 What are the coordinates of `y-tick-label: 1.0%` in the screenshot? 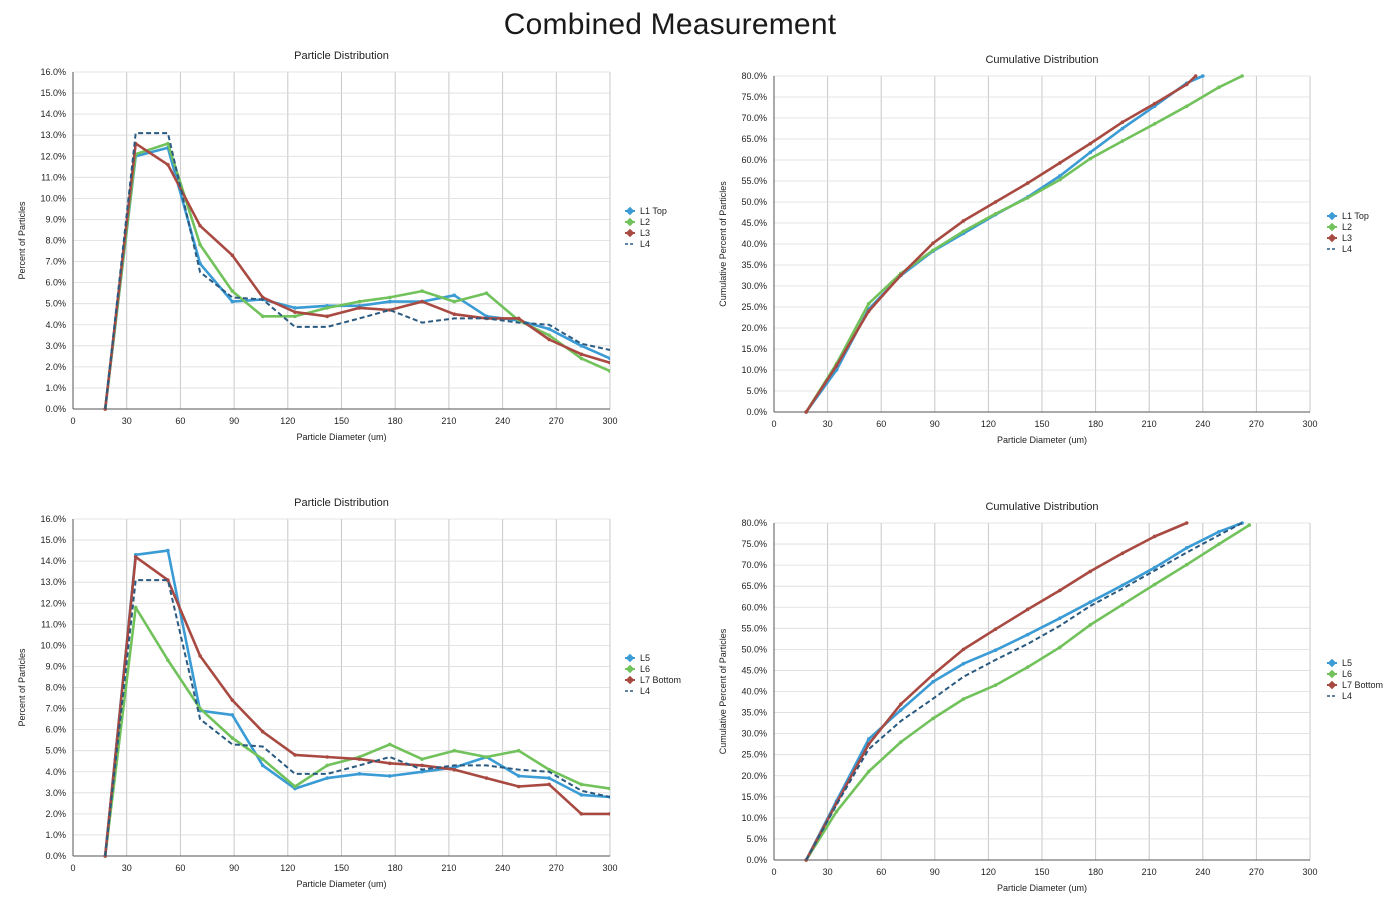 It's located at (55, 835).